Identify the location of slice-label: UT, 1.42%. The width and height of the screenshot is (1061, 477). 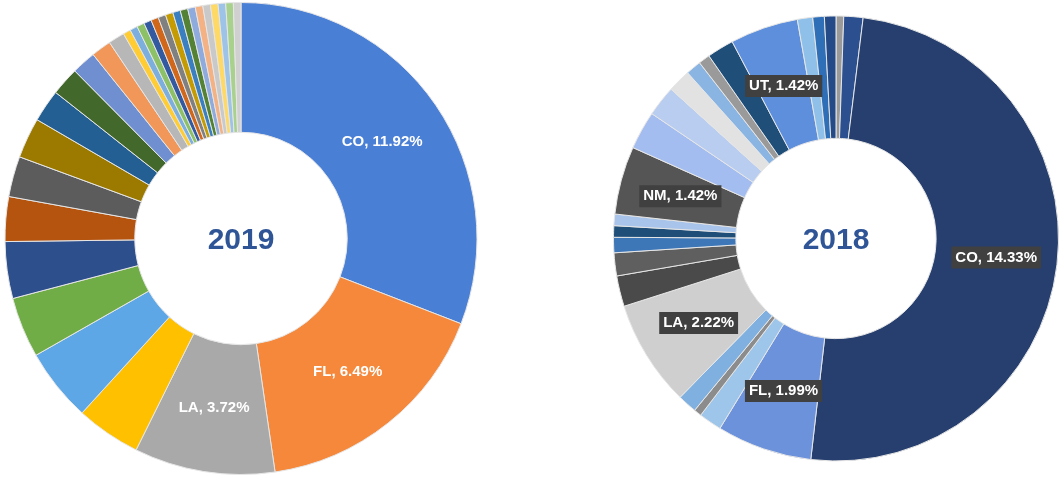
(784, 85).